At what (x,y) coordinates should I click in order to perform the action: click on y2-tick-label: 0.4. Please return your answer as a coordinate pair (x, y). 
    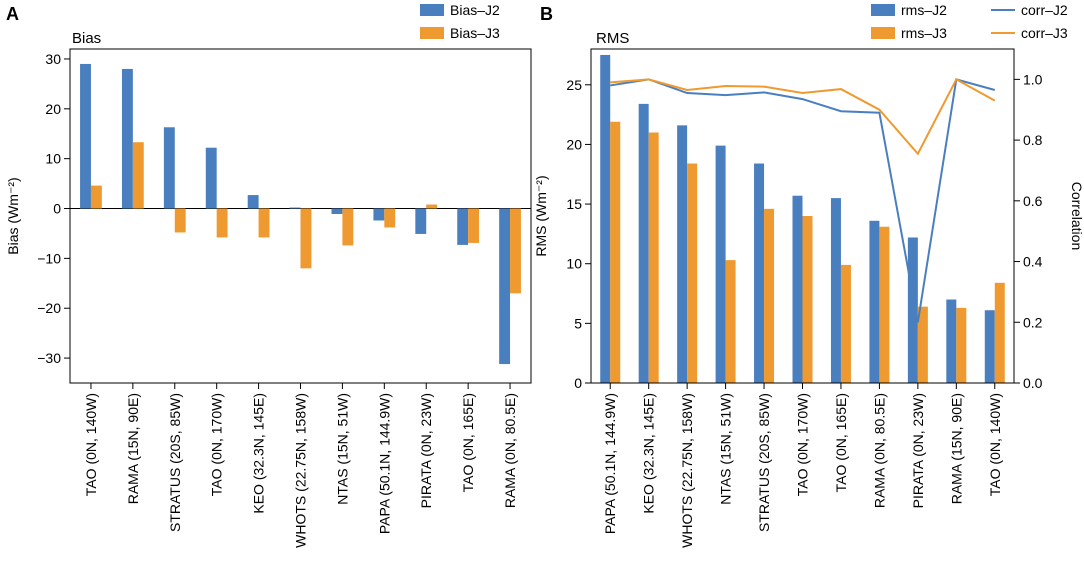
    Looking at the image, I should click on (1033, 262).